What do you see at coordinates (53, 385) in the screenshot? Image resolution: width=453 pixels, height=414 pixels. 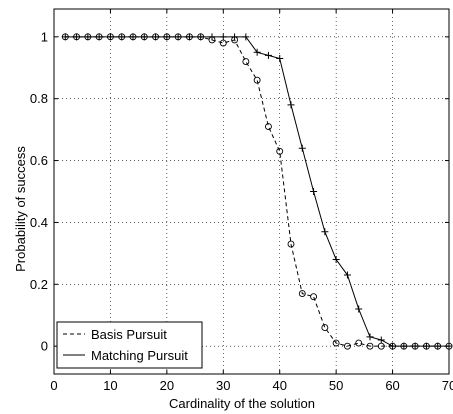 I see `x-tick-label: 0` at bounding box center [53, 385].